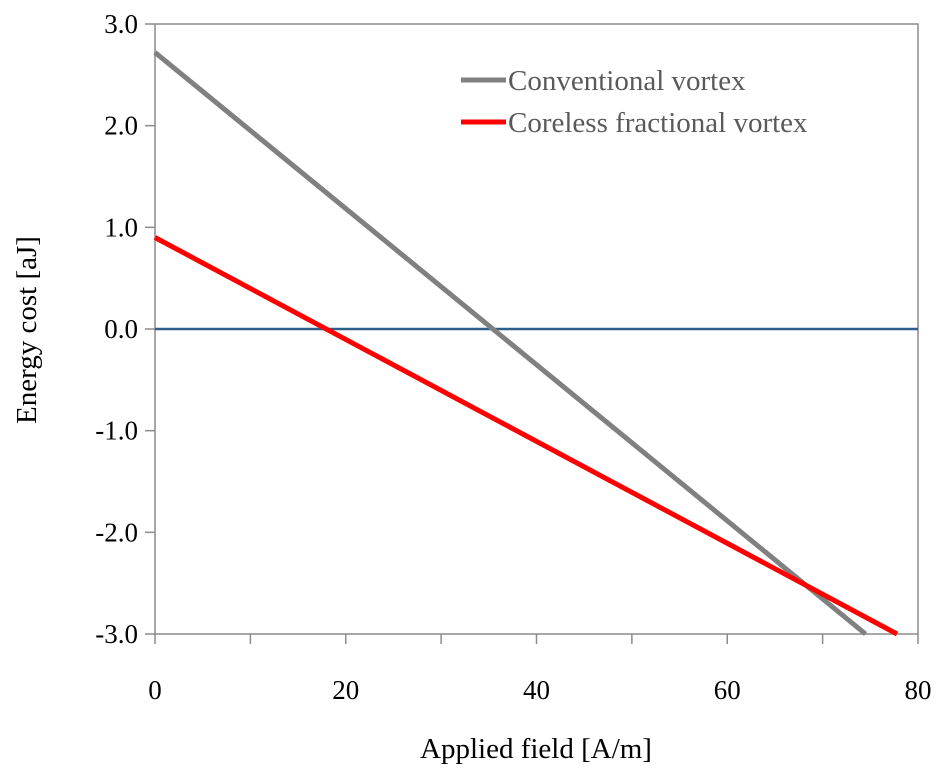 The height and width of the screenshot is (771, 941). What do you see at coordinates (116, 431) in the screenshot?
I see `y-tick-label: -1.0` at bounding box center [116, 431].